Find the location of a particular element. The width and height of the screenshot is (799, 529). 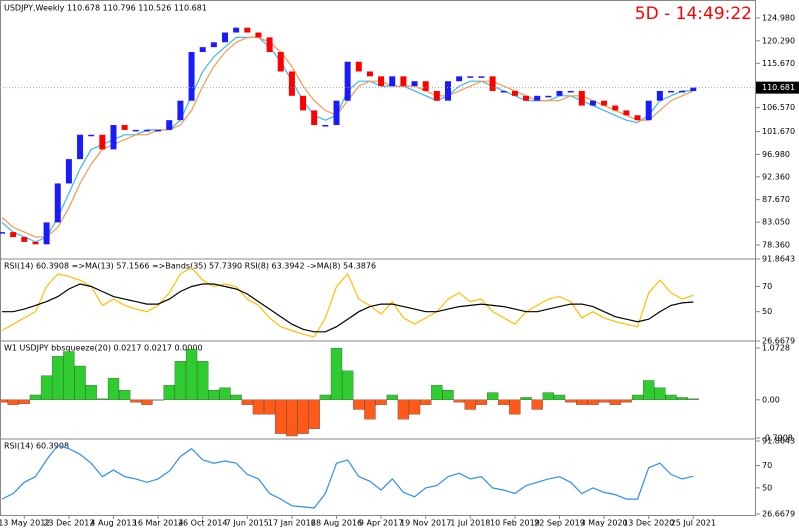

x-tick-label: 26 Oct 2014 is located at coordinates (202, 523).